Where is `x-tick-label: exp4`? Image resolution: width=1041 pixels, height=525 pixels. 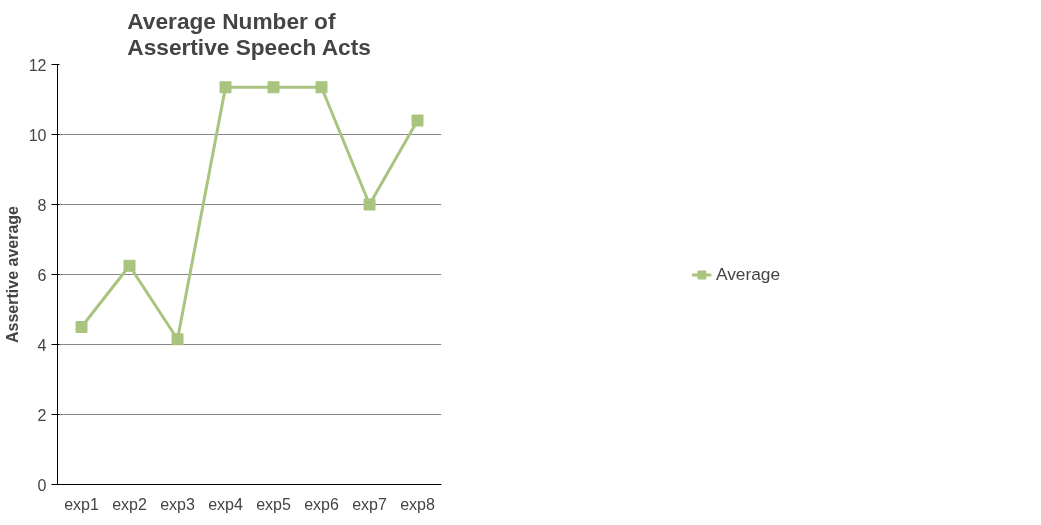
x-tick-label: exp4 is located at coordinates (225, 504).